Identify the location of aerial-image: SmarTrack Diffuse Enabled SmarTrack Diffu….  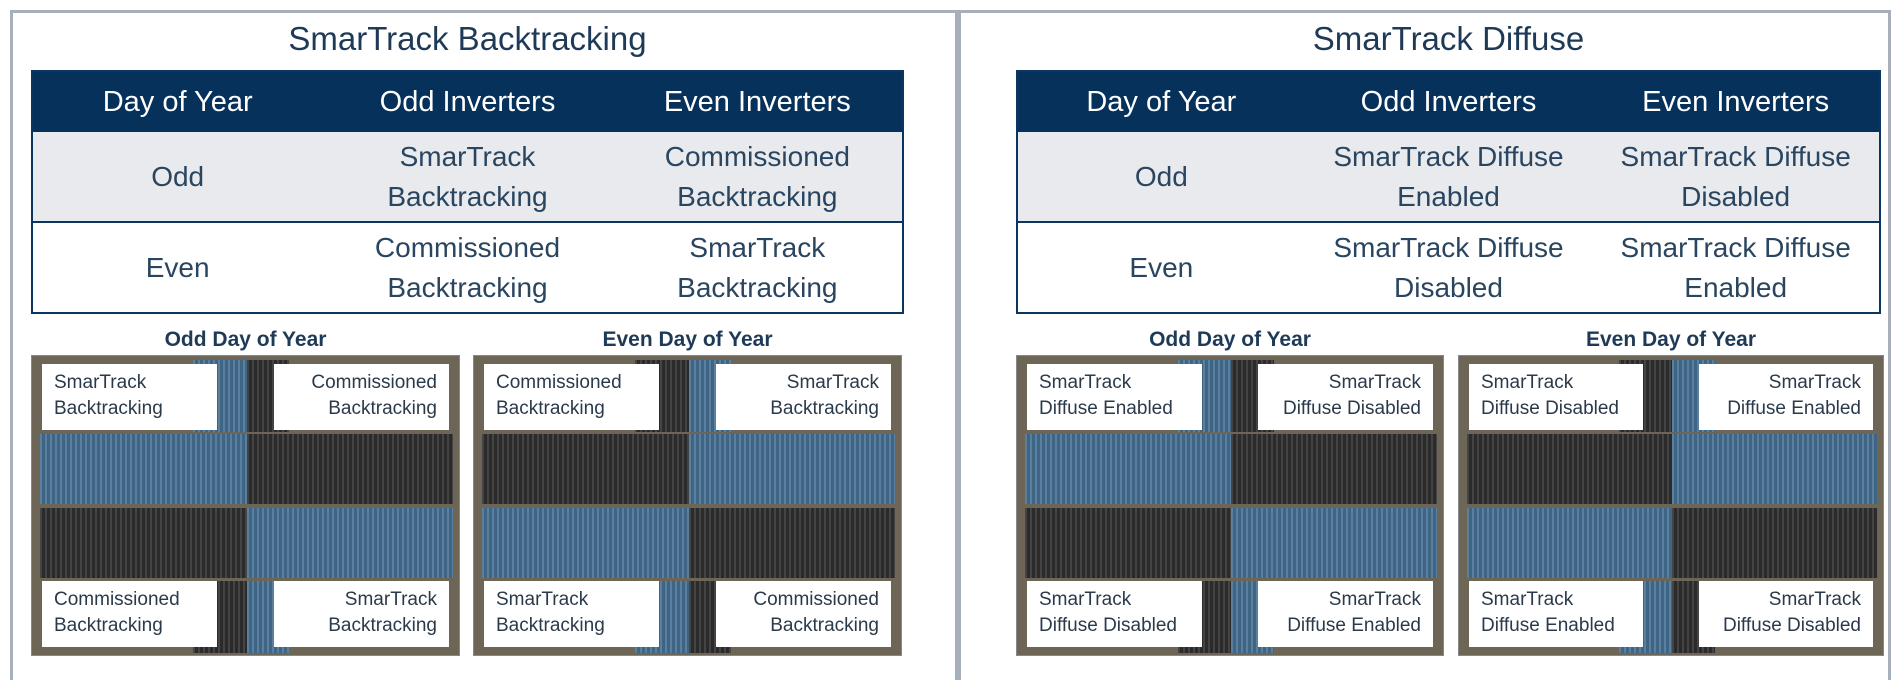
(1230, 505).